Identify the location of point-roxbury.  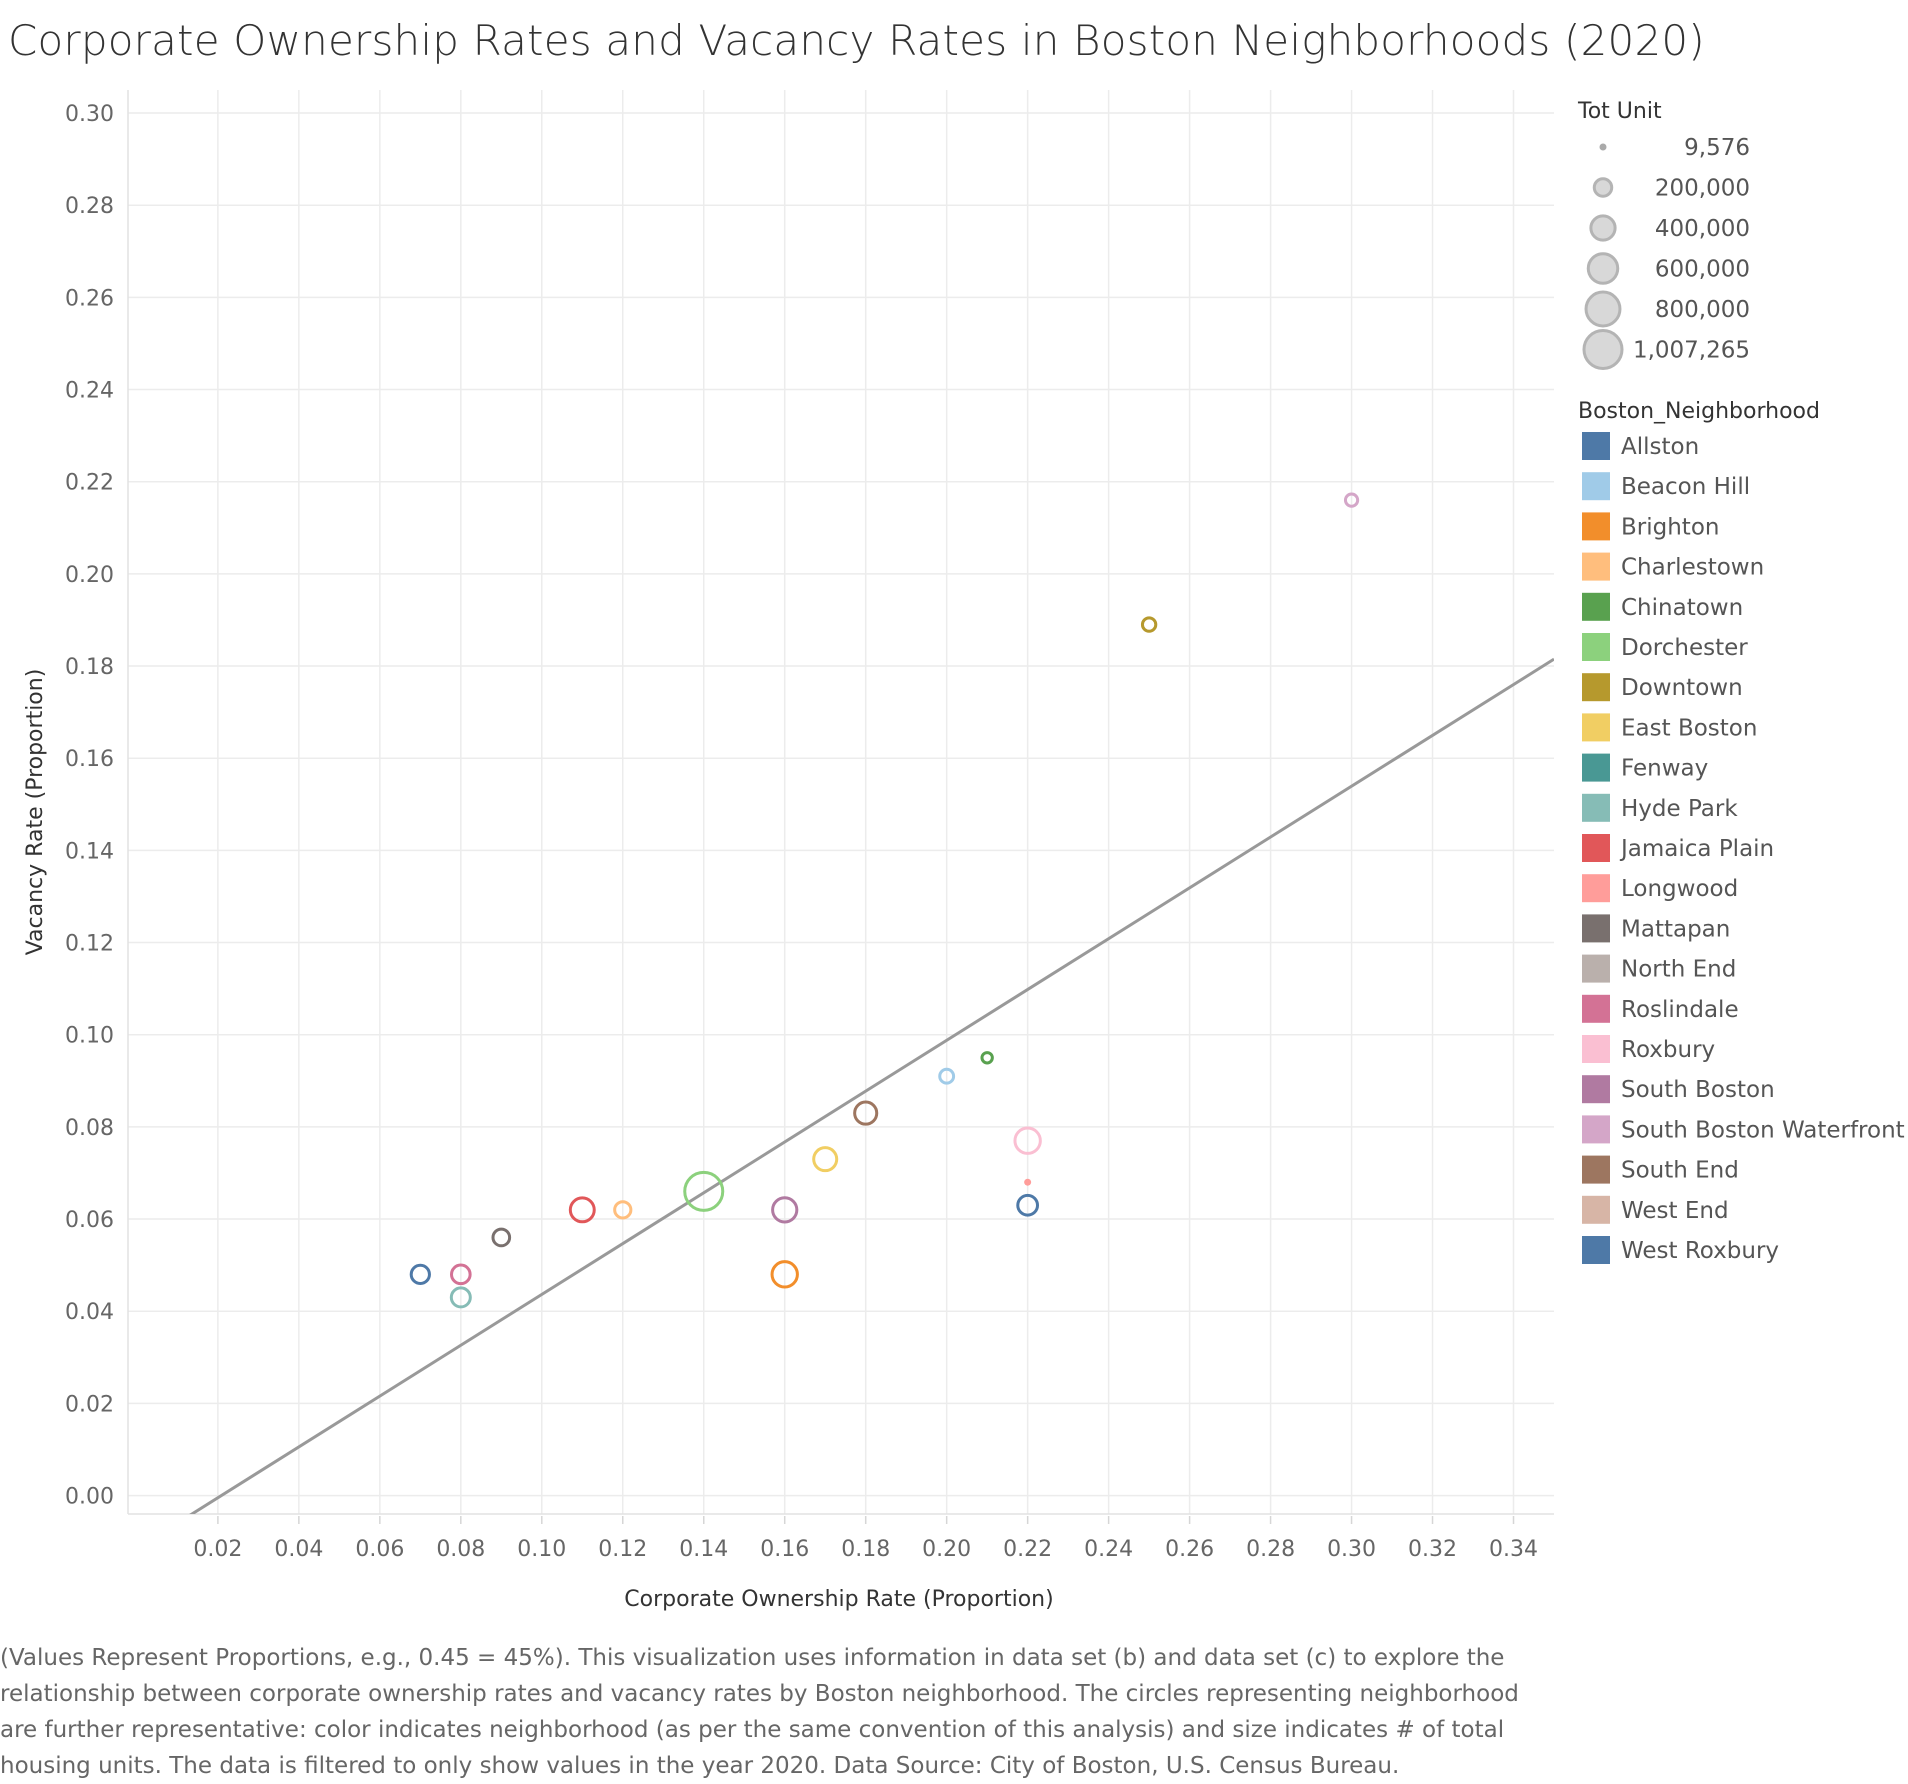
(1027, 1140).